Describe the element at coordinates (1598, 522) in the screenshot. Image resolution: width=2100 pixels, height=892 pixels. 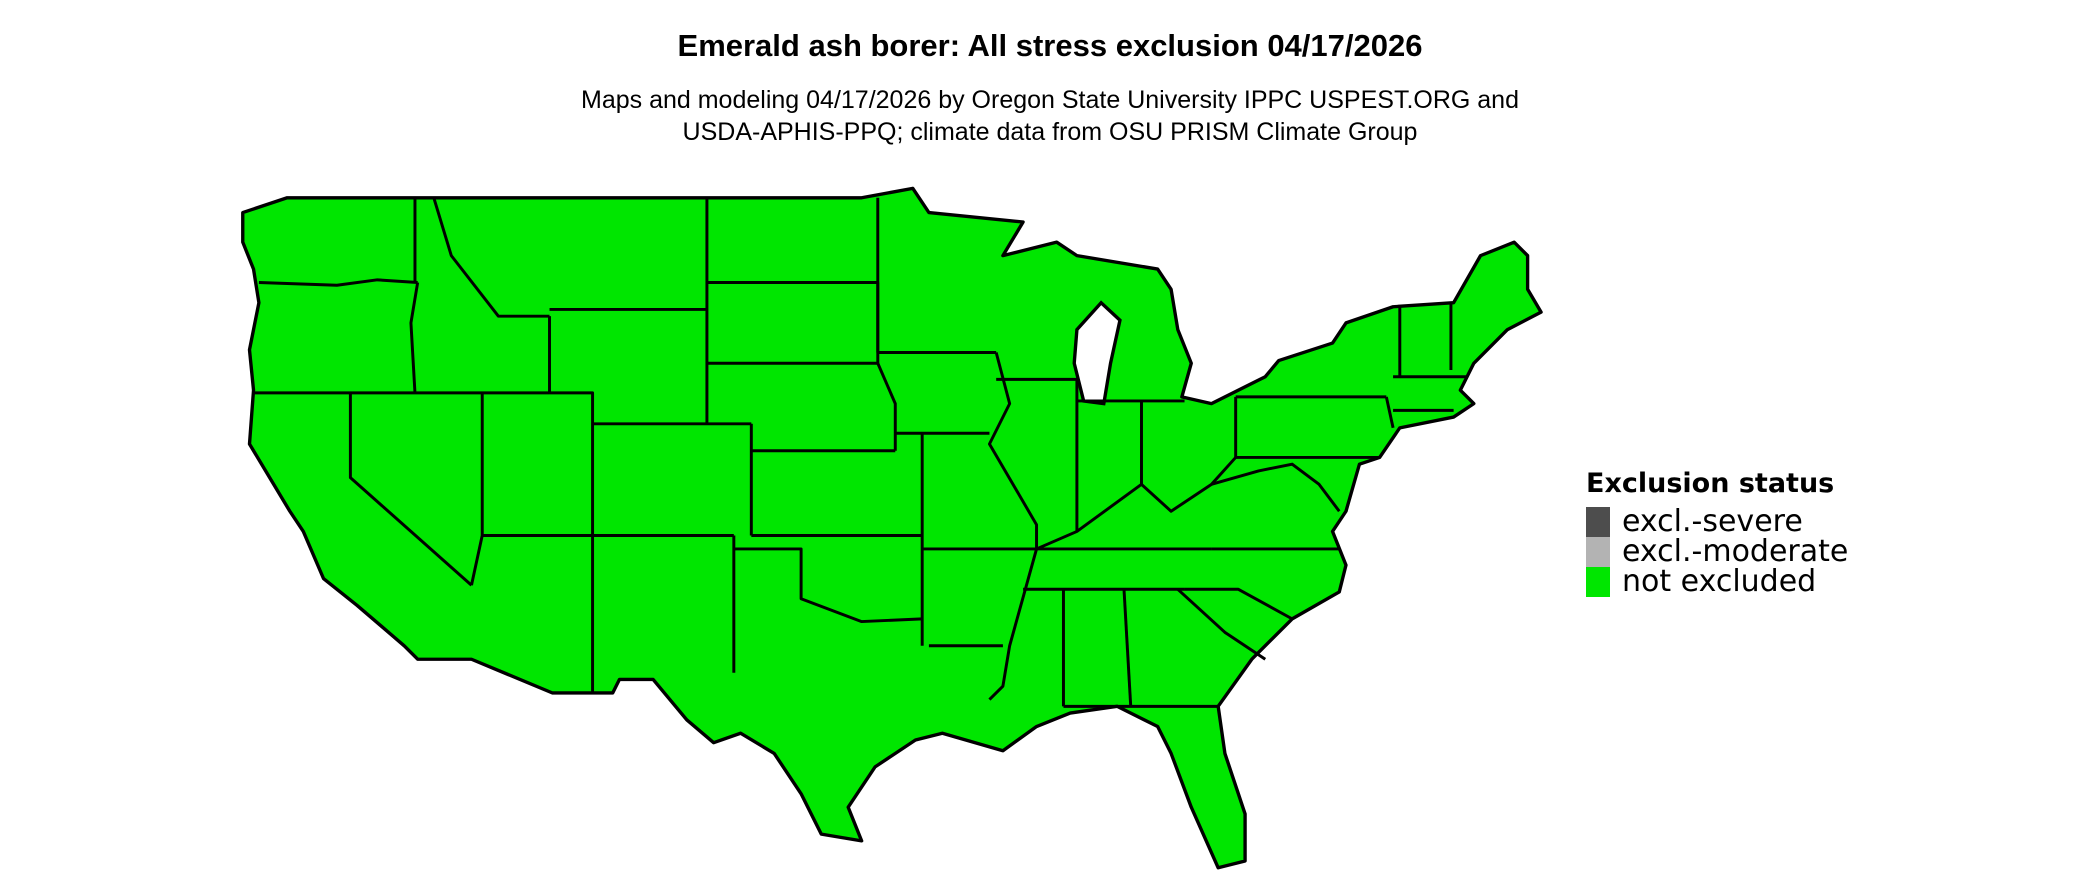
I see `legend-swatch-severe` at that location.